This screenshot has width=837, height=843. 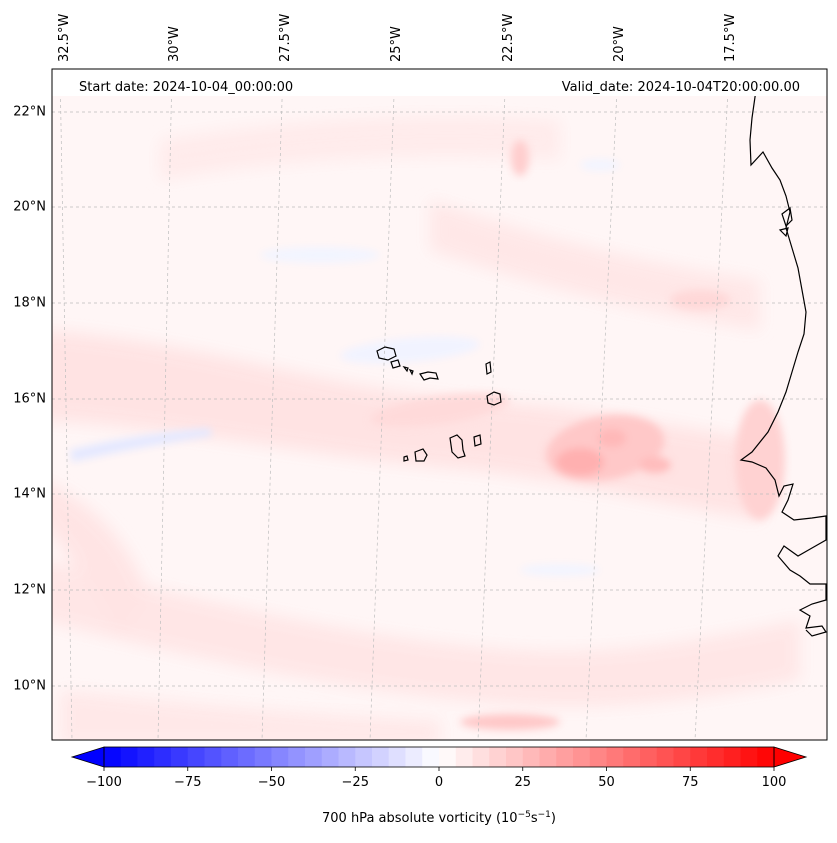 What do you see at coordinates (272, 404) in the screenshot?
I see `gridline-lon-27.5` at bounding box center [272, 404].